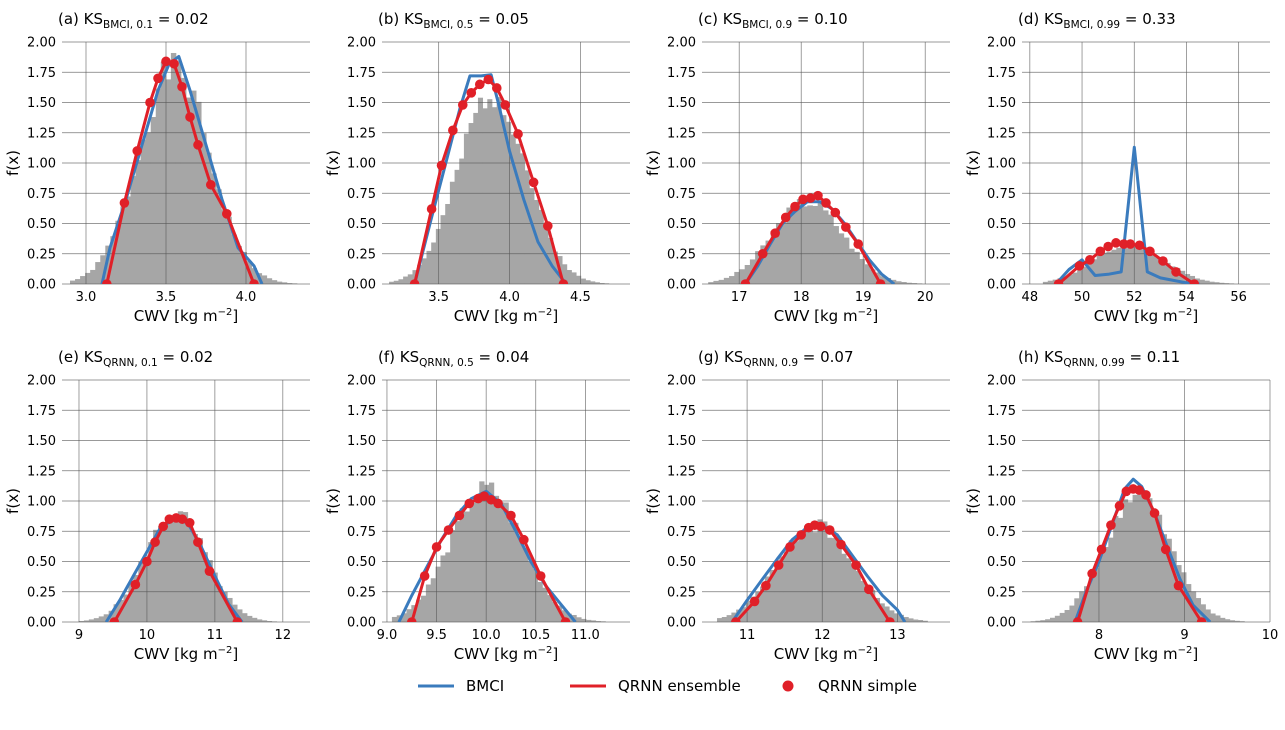 The width and height of the screenshot is (1285, 730). Describe the element at coordinates (925, 297) in the screenshot. I see `x-tick-label: 20` at that location.